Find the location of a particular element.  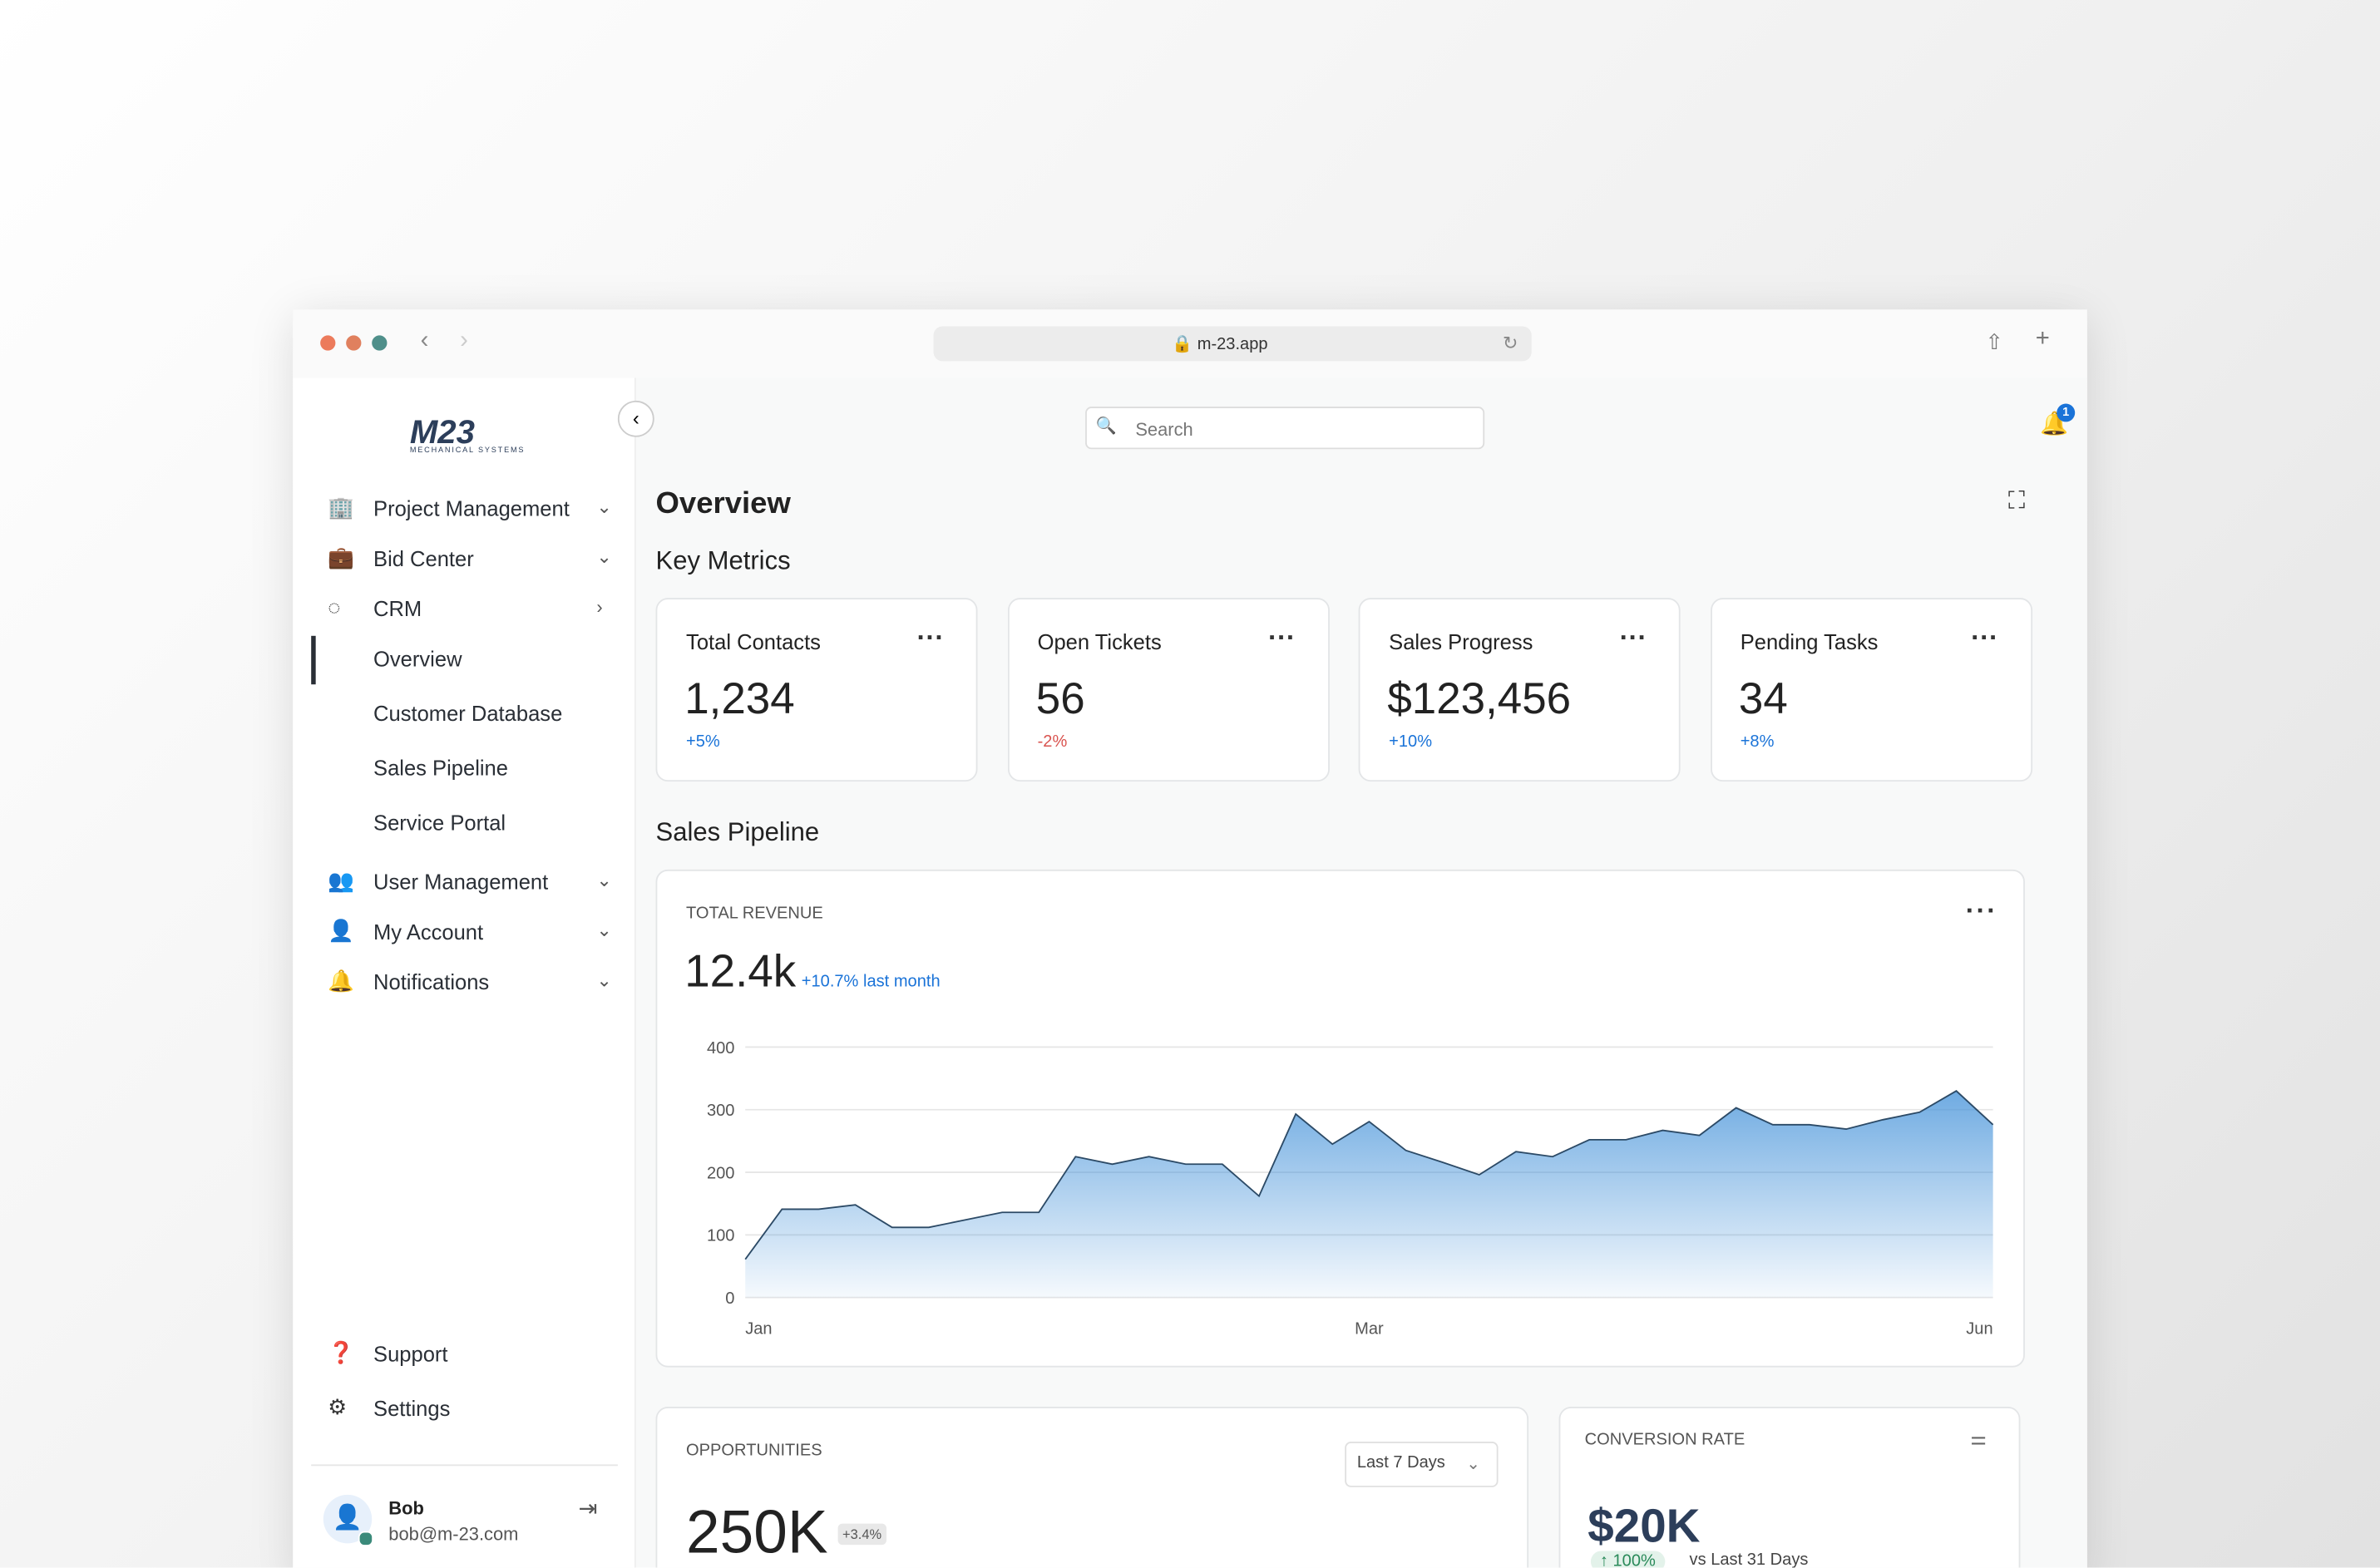

notification-badge: 1 is located at coordinates (2066, 412).